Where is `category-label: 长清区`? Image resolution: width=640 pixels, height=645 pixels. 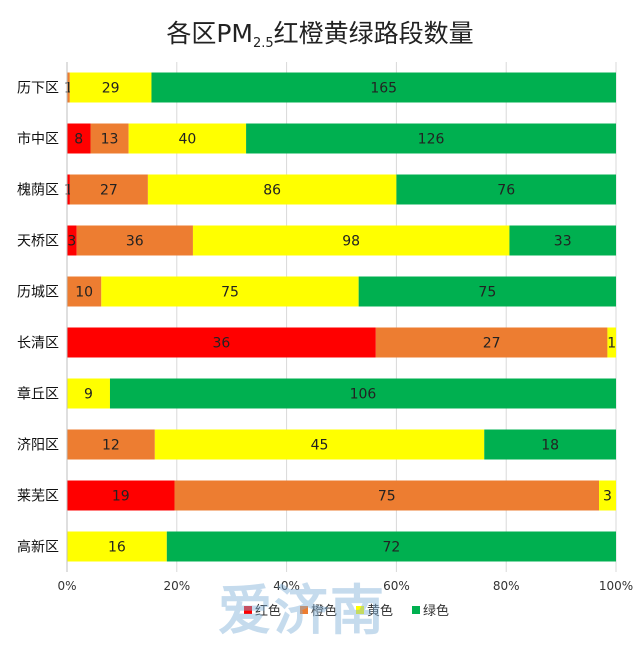
category-label: 长清区 is located at coordinates (38, 344).